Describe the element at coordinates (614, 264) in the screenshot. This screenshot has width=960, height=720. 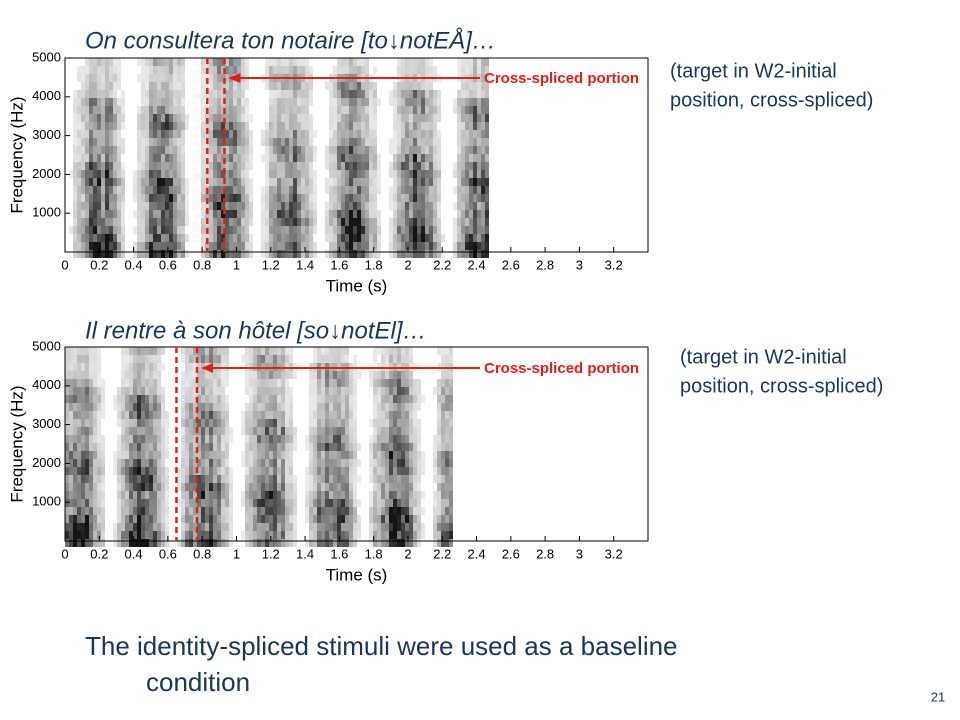
I see `x-tick-label: 3.2` at that location.